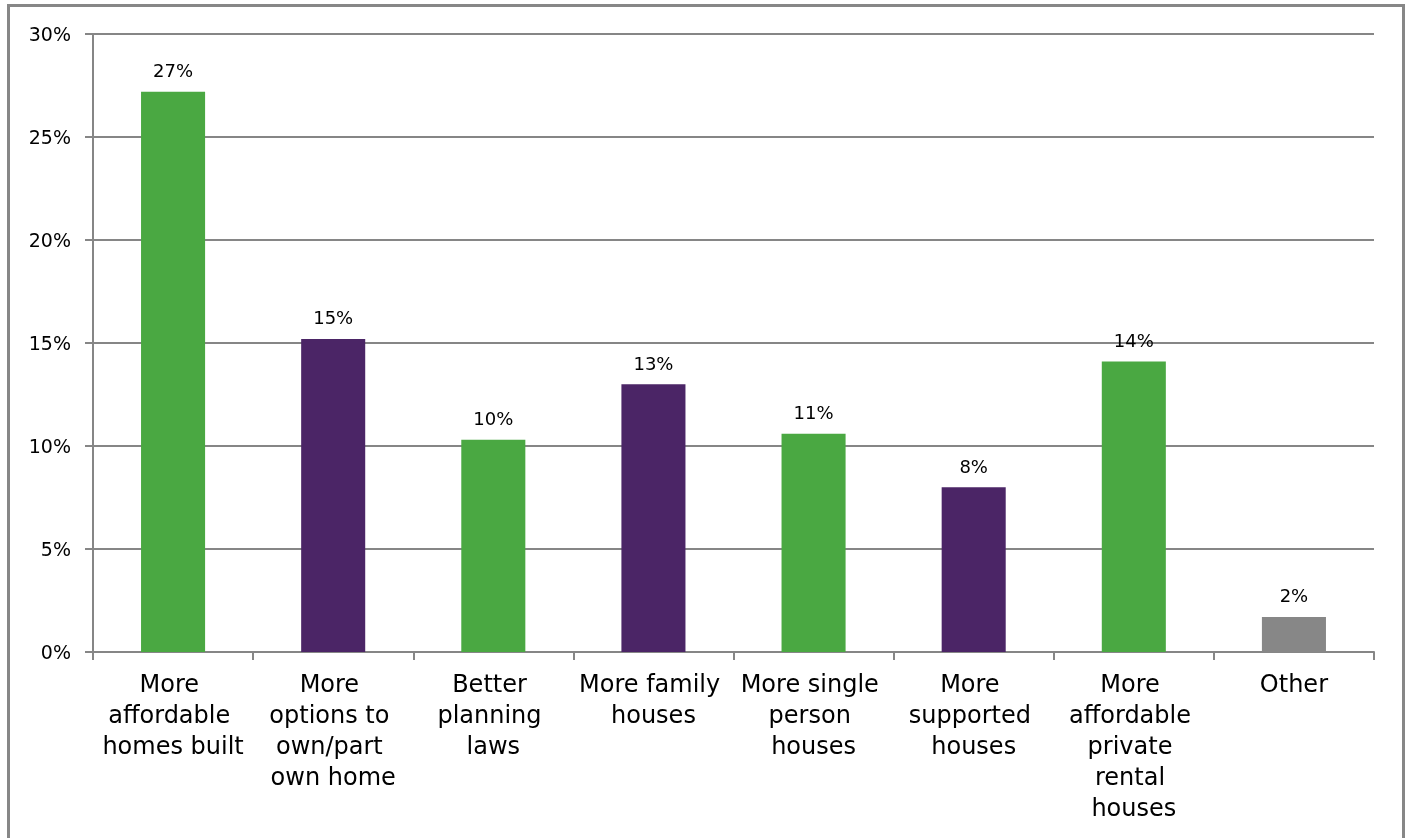 The height and width of the screenshot is (838, 1407). I want to click on y-tick-label: 30%, so click(49, 34).